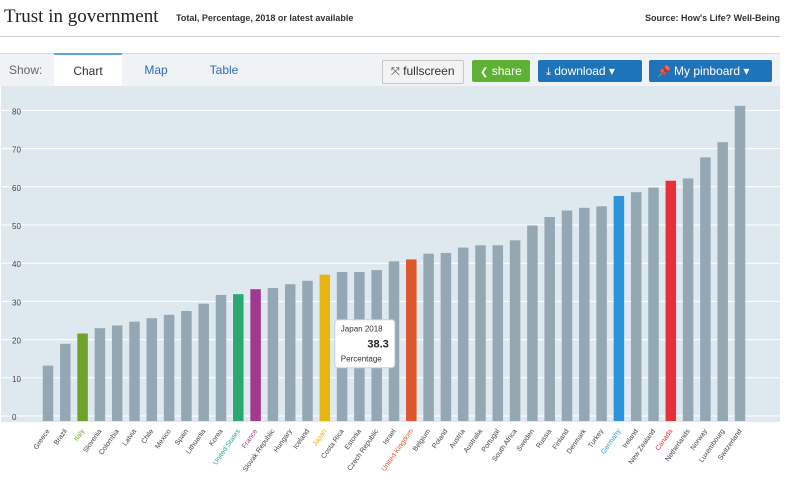 The image size is (800, 490). I want to click on x-tick-label: Hungary, so click(283, 441).